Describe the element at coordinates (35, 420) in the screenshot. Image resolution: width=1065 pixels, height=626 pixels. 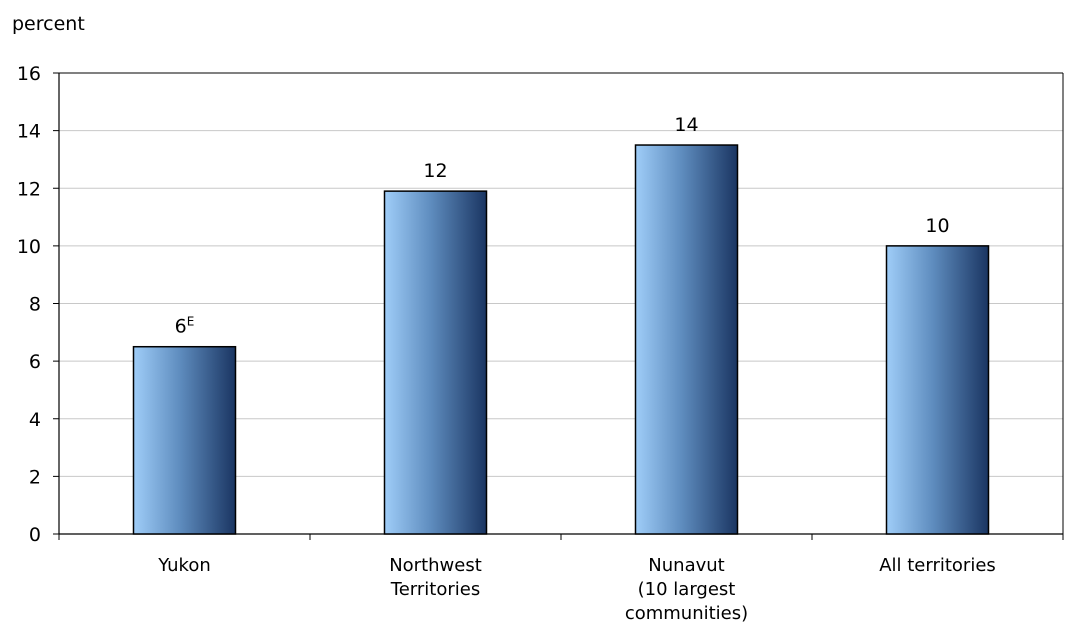
I see `y-tick-label: 4` at that location.